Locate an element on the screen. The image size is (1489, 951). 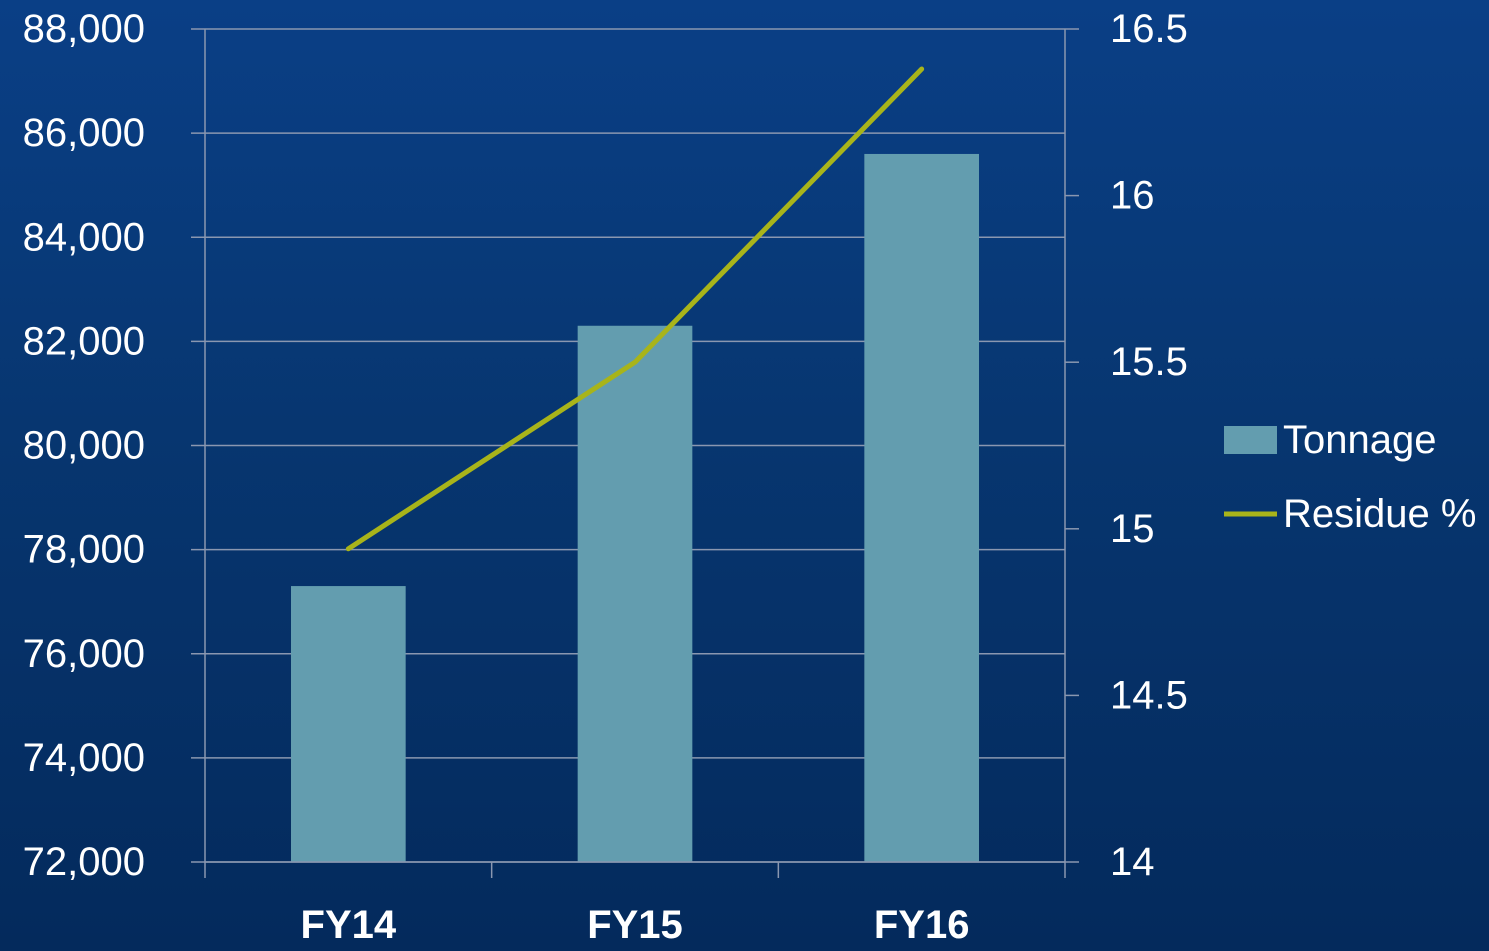
left-tick-label: 72,000 is located at coordinates (84, 862).